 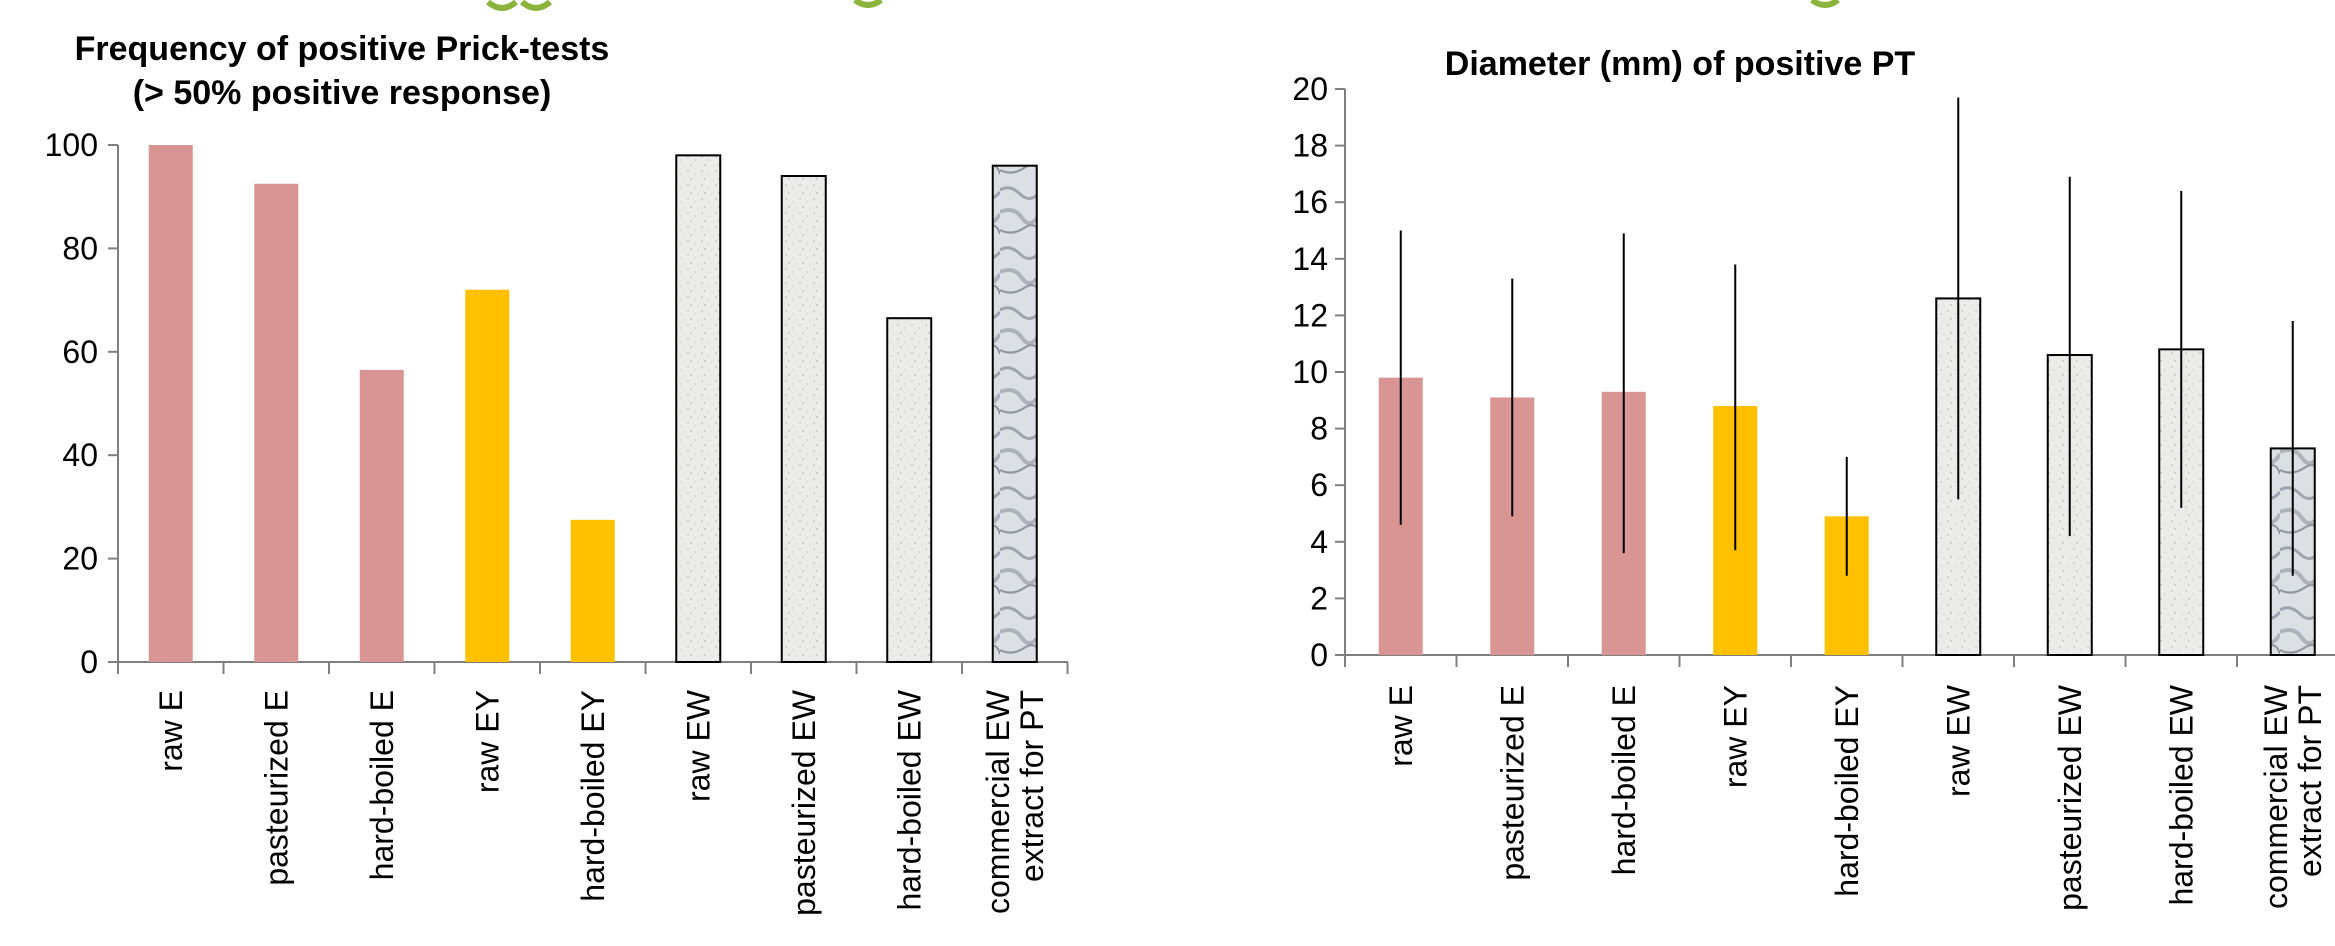 What do you see at coordinates (803, 419) in the screenshot?
I see `bar-pasteurized-ew` at bounding box center [803, 419].